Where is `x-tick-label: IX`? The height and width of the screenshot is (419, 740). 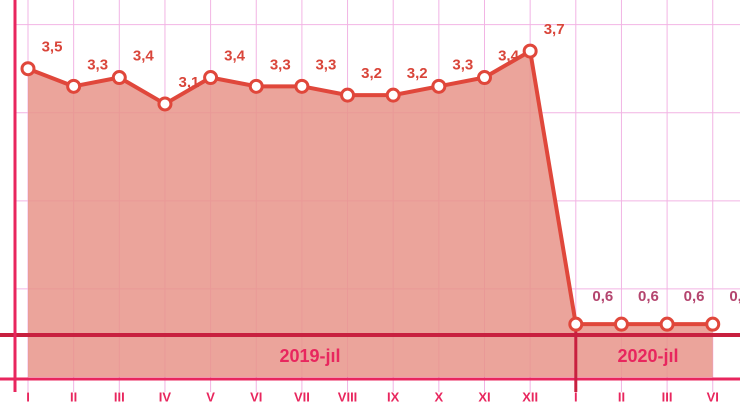 x-tick-label: IX is located at coordinates (393, 396).